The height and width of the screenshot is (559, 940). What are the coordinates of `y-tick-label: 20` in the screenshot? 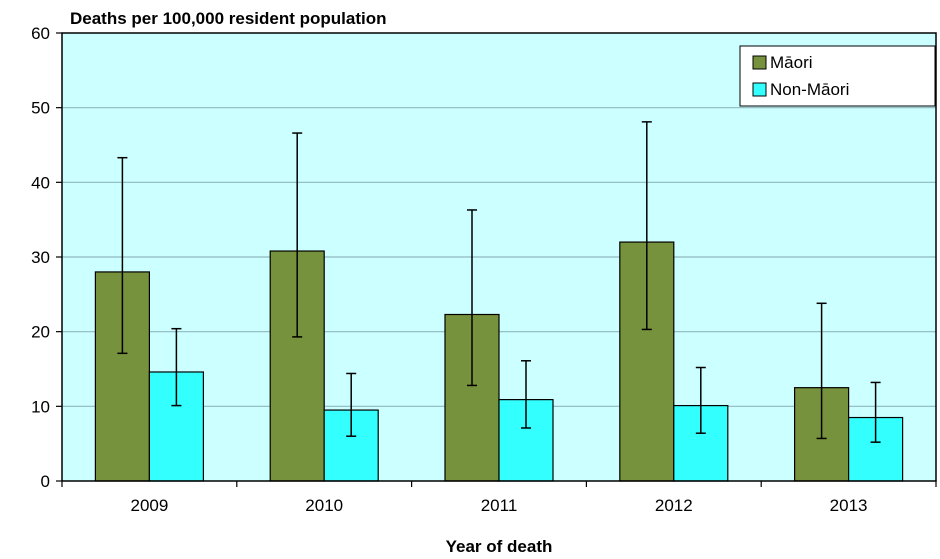 It's located at (40, 332).